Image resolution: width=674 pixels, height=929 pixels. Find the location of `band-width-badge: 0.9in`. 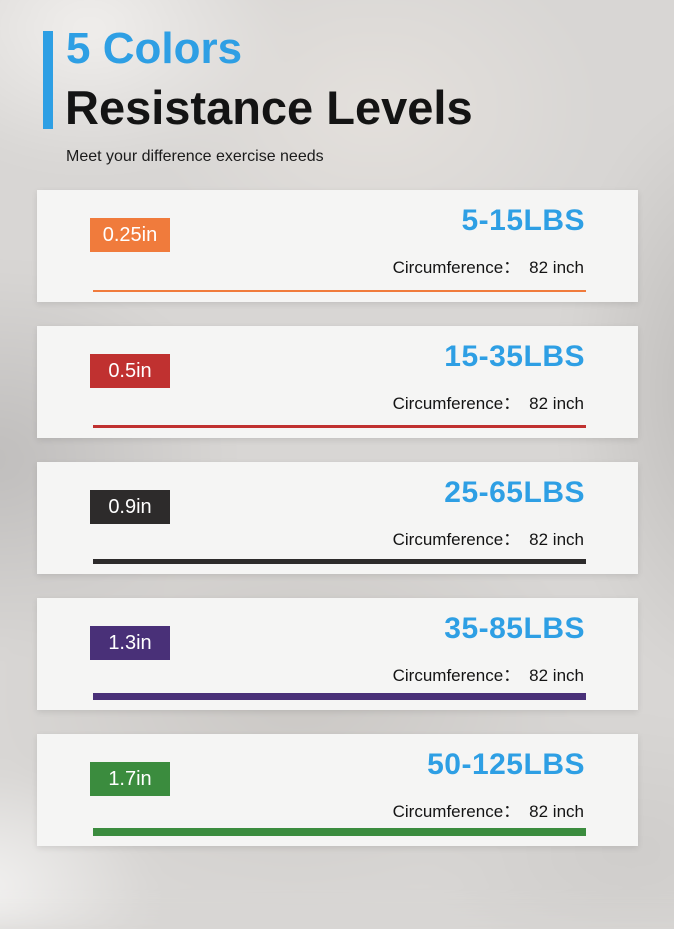

band-width-badge: 0.9in is located at coordinates (130, 507).